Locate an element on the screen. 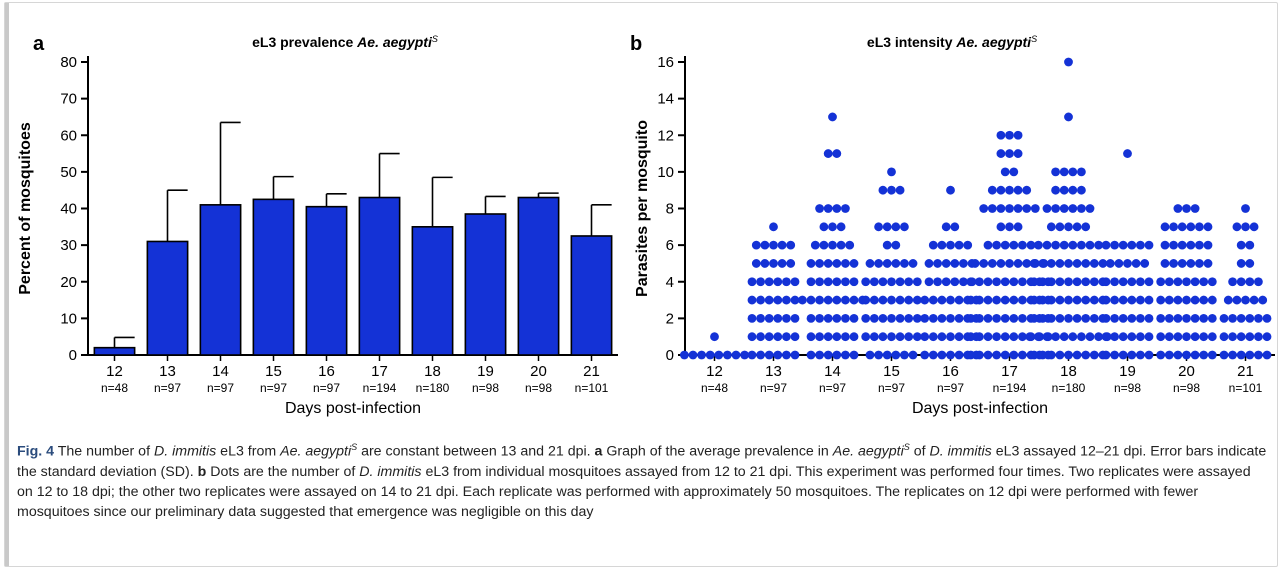 Image resolution: width=1282 pixels, height=571 pixels. panel-letter-b: b is located at coordinates (636, 44).